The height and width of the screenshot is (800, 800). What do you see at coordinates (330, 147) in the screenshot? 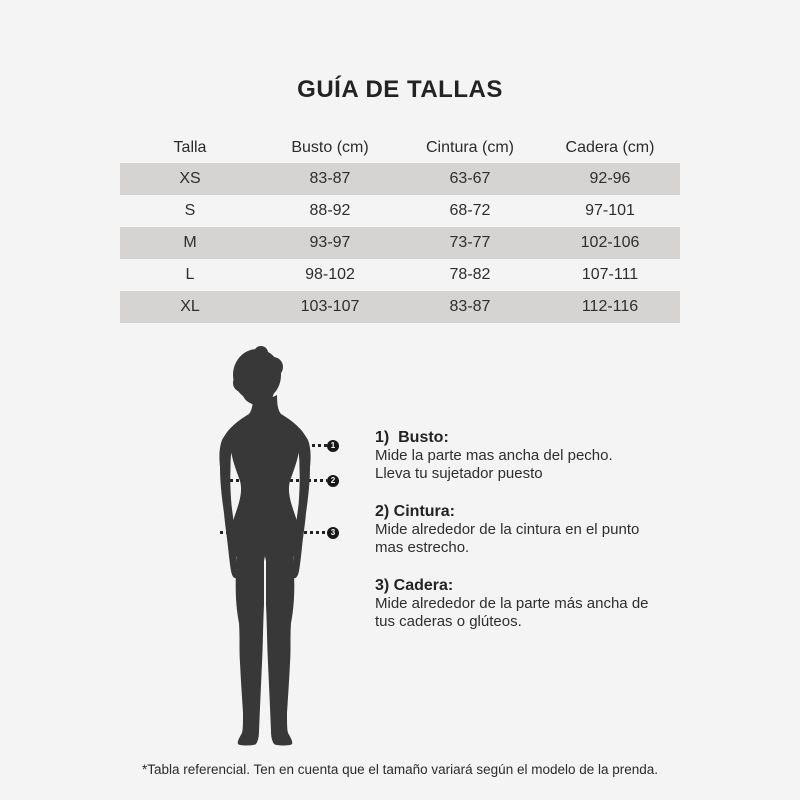
I see `column-header-busto: Busto (cm)` at bounding box center [330, 147].